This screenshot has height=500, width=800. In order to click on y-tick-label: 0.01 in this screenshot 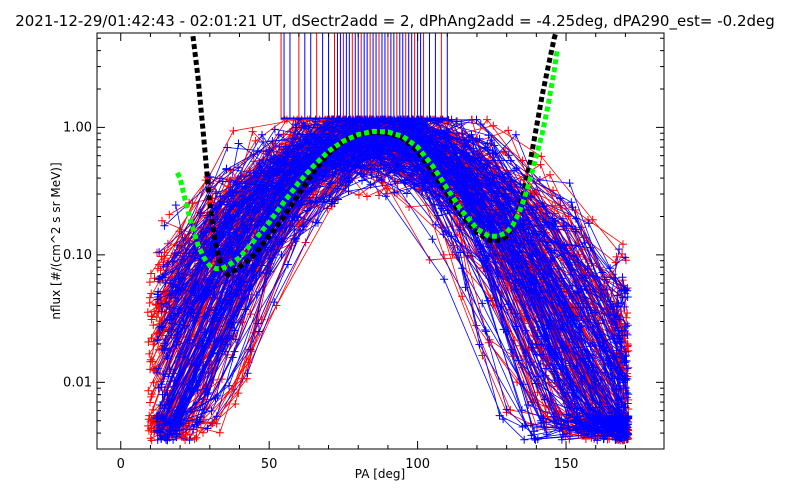, I will do `click(77, 382)`.